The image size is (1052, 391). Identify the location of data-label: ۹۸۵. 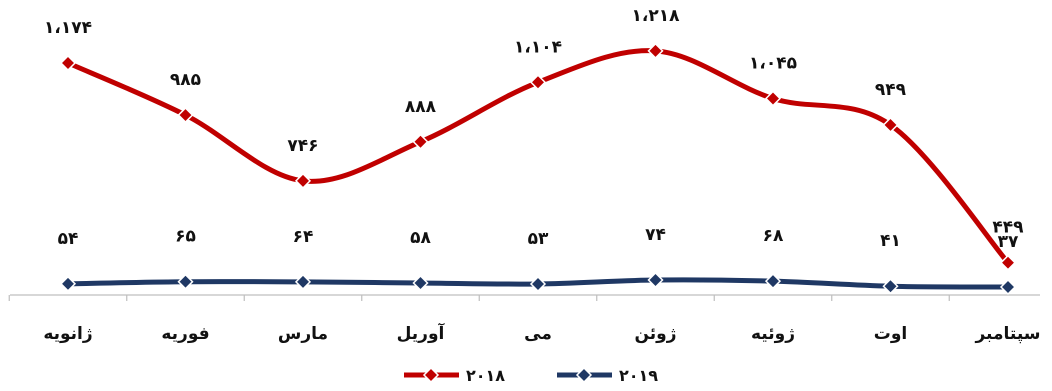
(185, 80).